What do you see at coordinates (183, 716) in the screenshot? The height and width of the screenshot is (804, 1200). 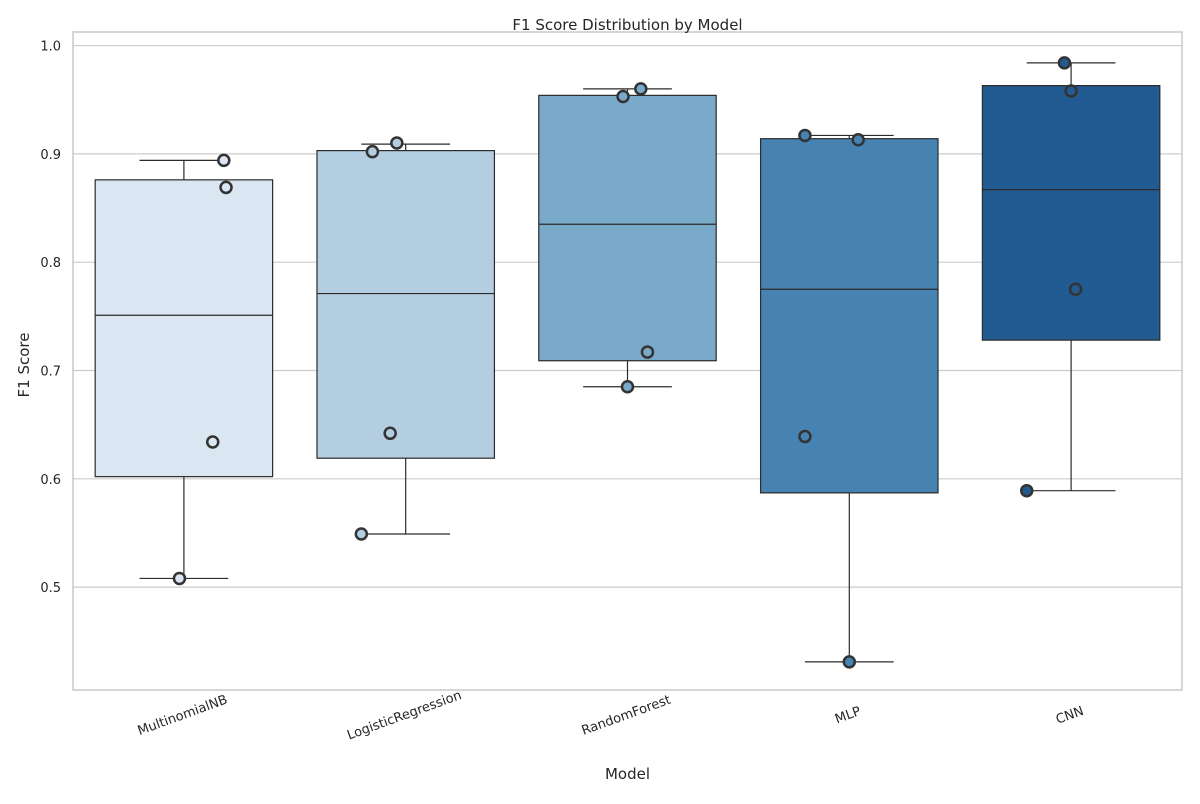 I see `x-tick-label: MultinomialNB` at bounding box center [183, 716].